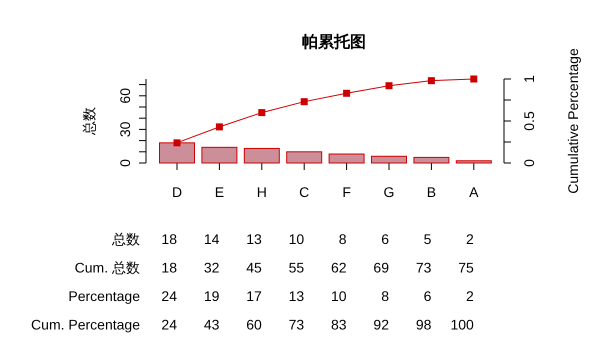 The height and width of the screenshot is (356, 609). What do you see at coordinates (304, 192) in the screenshot?
I see `x-tick-label: C` at bounding box center [304, 192].